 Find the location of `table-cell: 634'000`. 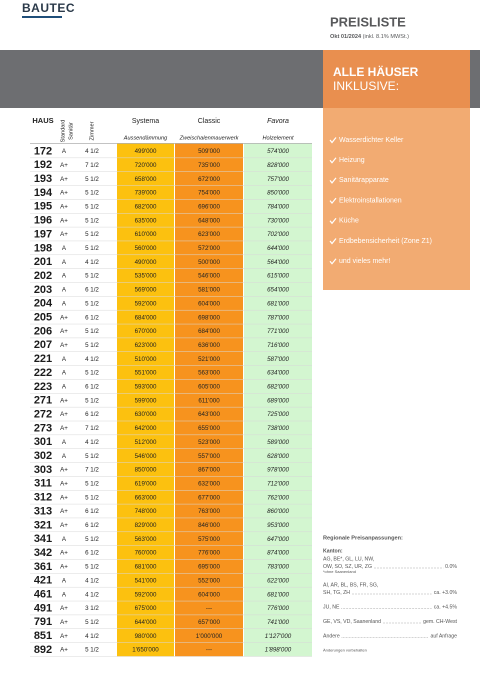

table-cell: 634'000 is located at coordinates (278, 373).